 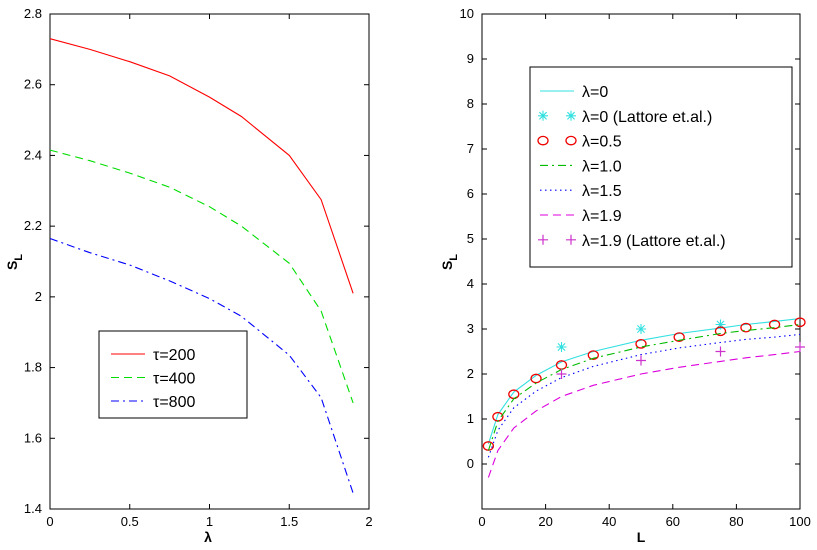 I want to click on x-tick-label: 100, so click(x=800, y=521).